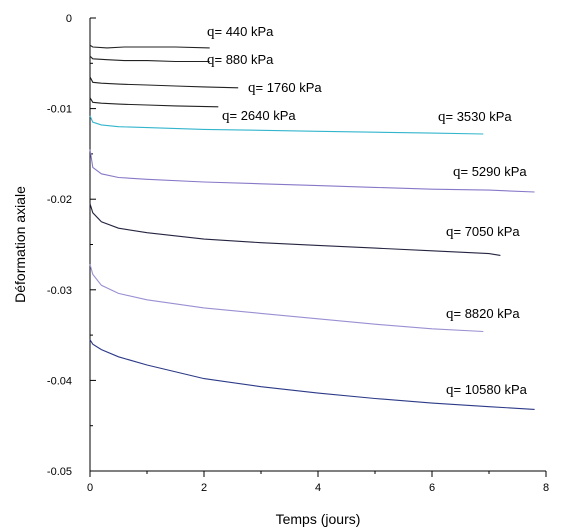 The width and height of the screenshot is (577, 529). I want to click on y-tick-label: -0.01, so click(59, 110).